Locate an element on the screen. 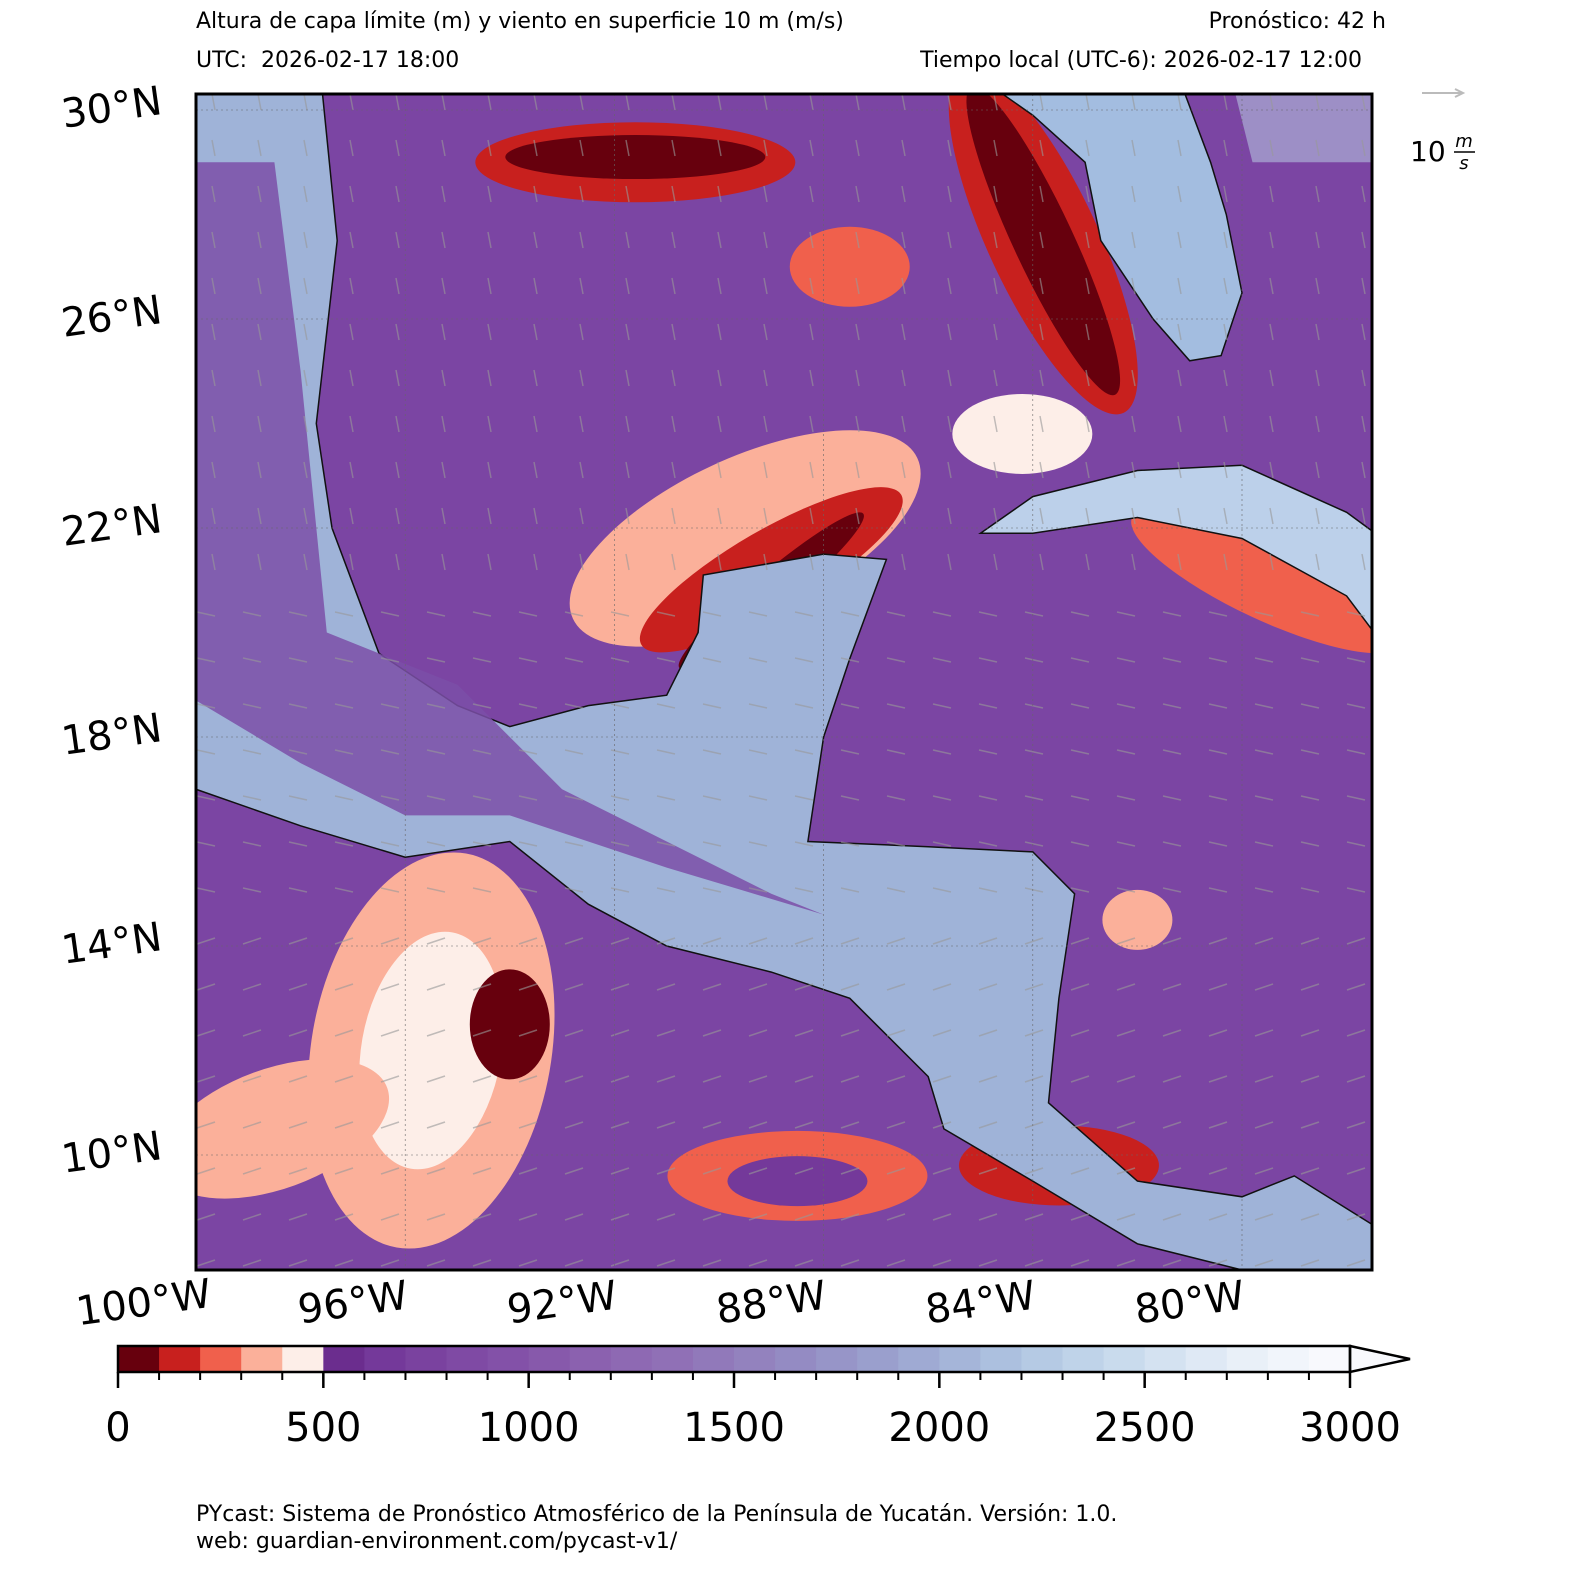 Image resolution: width=1574 pixels, height=1578 pixels. lon-tick-label: 88°W is located at coordinates (771, 1303).